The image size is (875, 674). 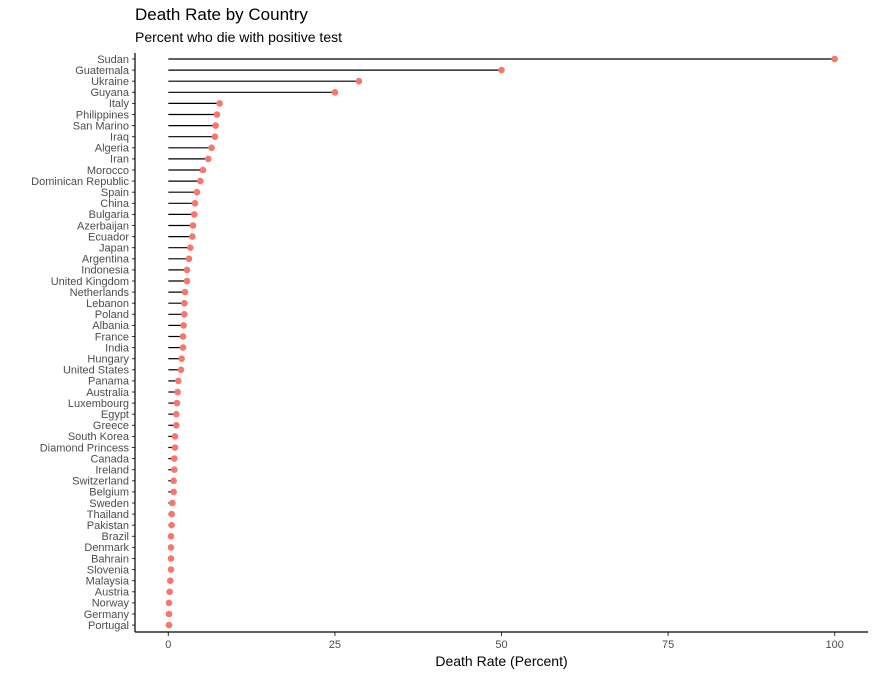 What do you see at coordinates (105, 271) in the screenshot?
I see `y-tick-label: Indonesia` at bounding box center [105, 271].